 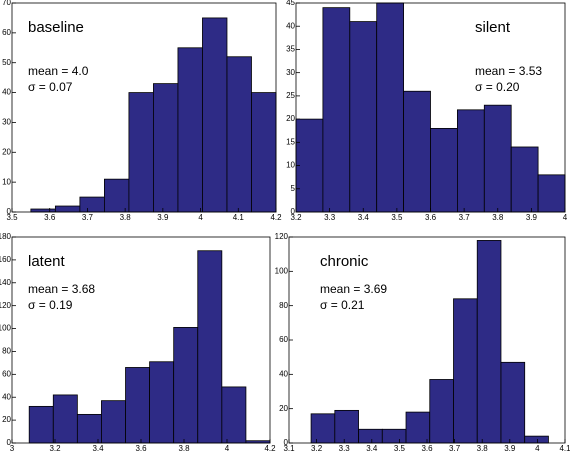 What do you see at coordinates (290, 49) in the screenshot?
I see `y-tick-label: 35` at bounding box center [290, 49].